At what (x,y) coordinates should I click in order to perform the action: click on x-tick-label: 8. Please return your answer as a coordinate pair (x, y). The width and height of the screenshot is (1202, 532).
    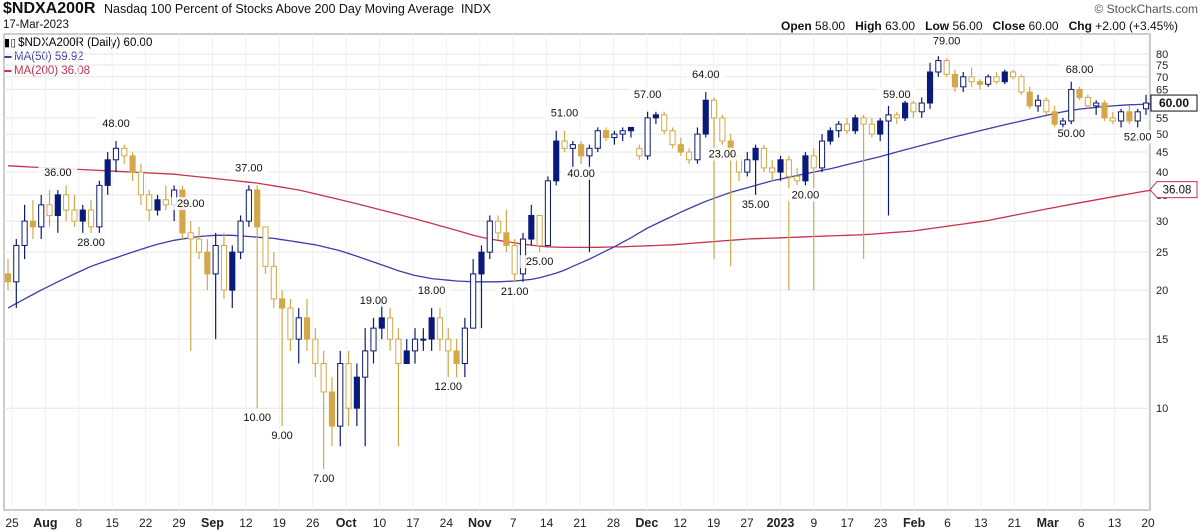
    Looking at the image, I should click on (78, 523).